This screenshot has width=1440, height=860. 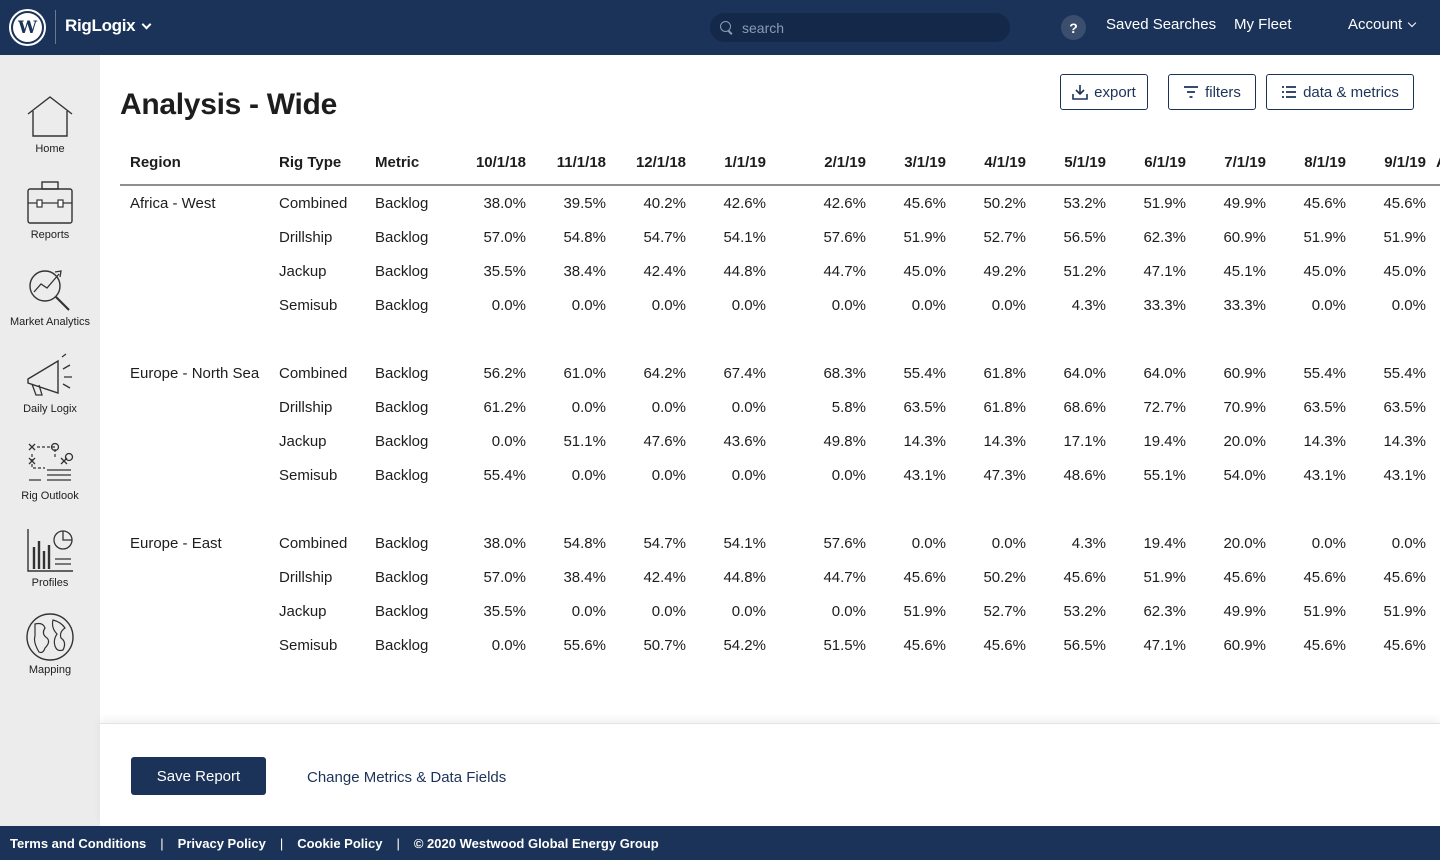 I want to click on account-menu: Account, so click(x=1382, y=24).